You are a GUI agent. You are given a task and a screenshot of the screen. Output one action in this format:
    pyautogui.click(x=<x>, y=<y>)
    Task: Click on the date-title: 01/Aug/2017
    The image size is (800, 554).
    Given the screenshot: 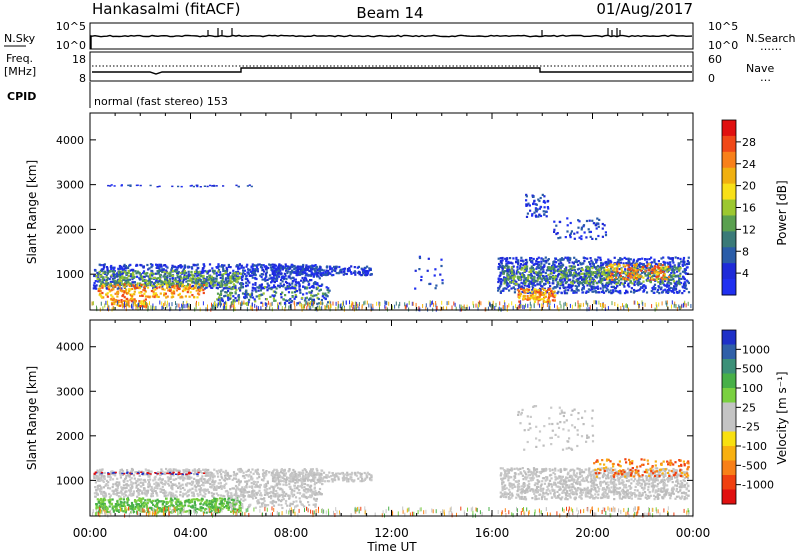 What is the action you would take?
    pyautogui.click(x=644, y=9)
    